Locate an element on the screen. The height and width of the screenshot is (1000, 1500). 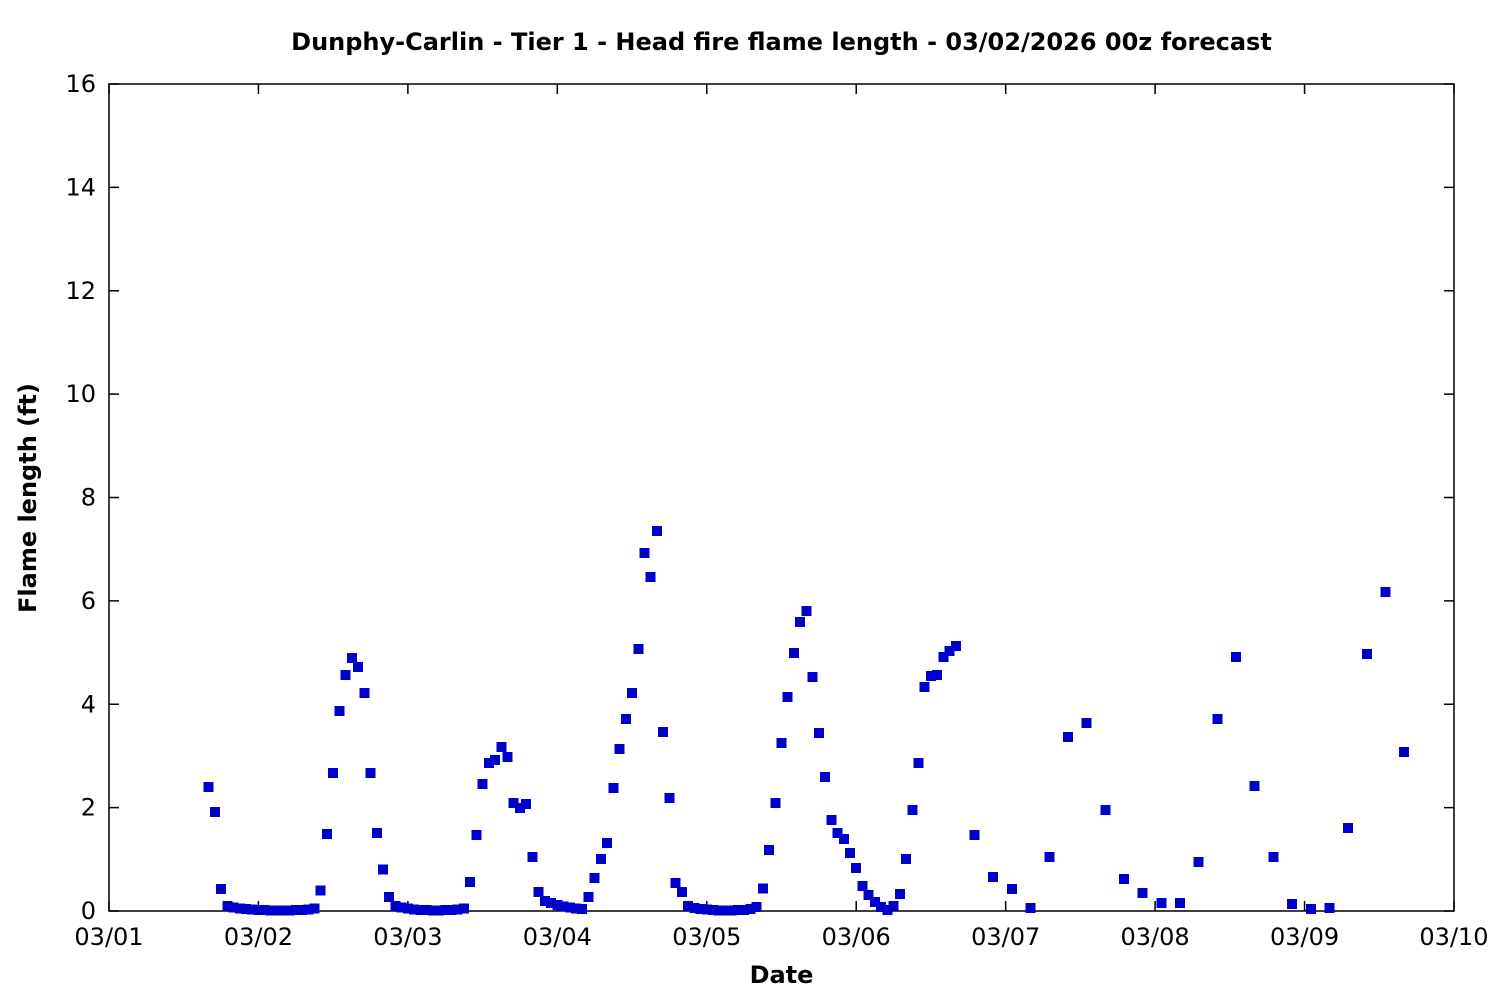
y-tick-label: 14 is located at coordinates (80, 187).